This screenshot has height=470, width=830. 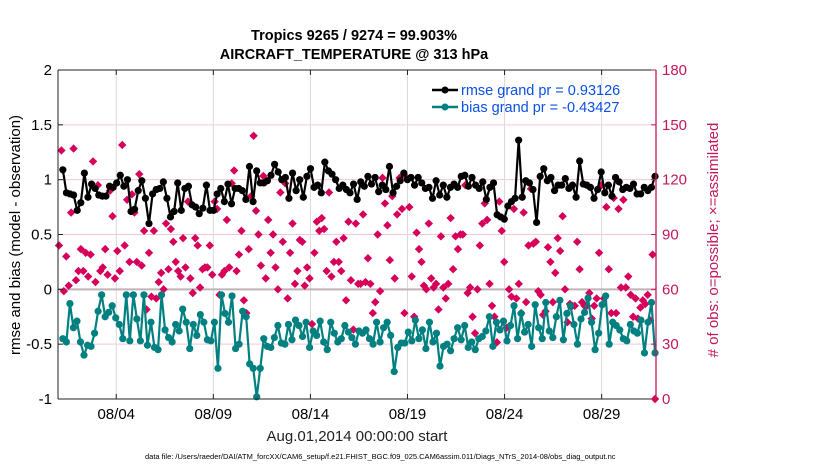 I want to click on y-tick-label-right: 90, so click(x=670, y=235).